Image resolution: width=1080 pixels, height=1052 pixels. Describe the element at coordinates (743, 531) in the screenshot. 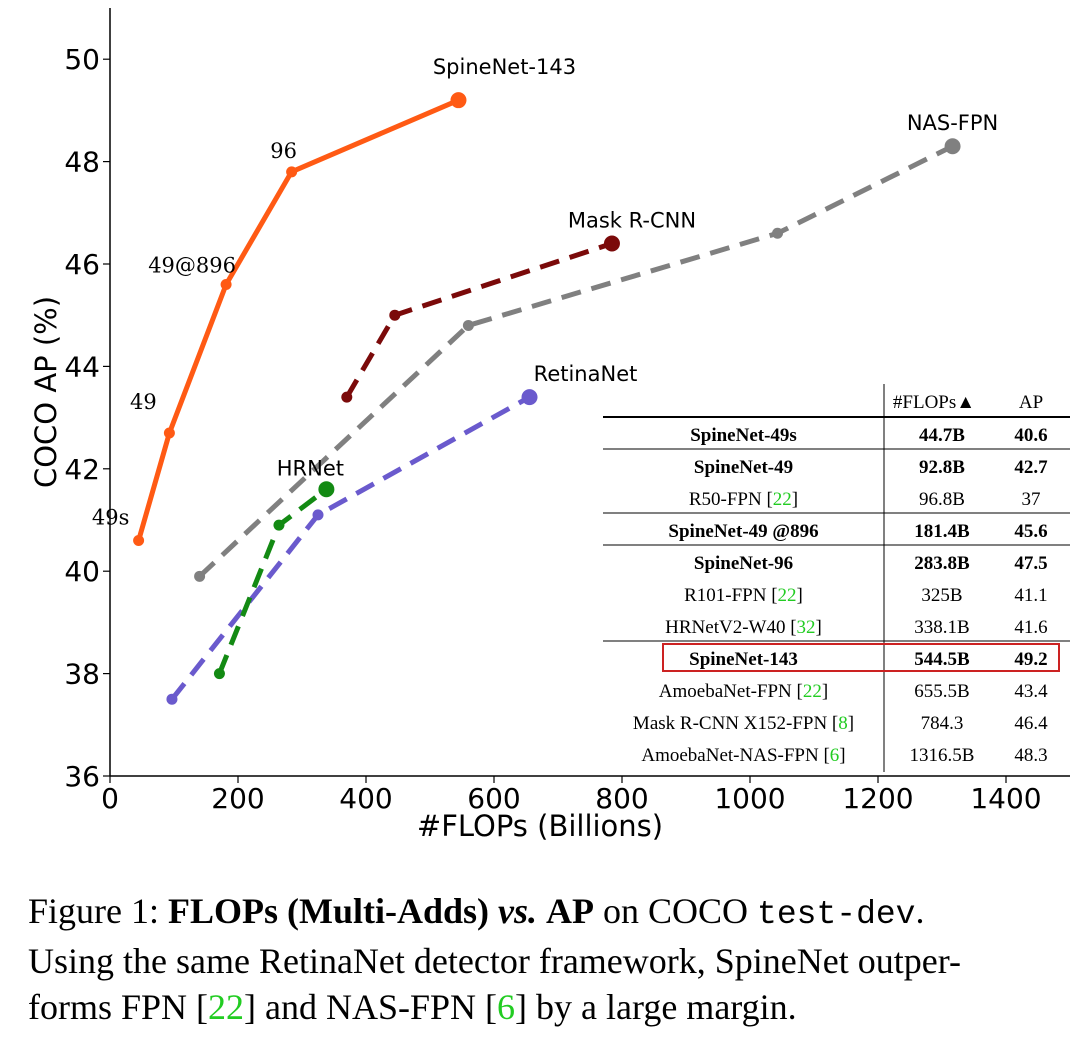

I see `table-cell-model: SpineNet-49 @896` at that location.